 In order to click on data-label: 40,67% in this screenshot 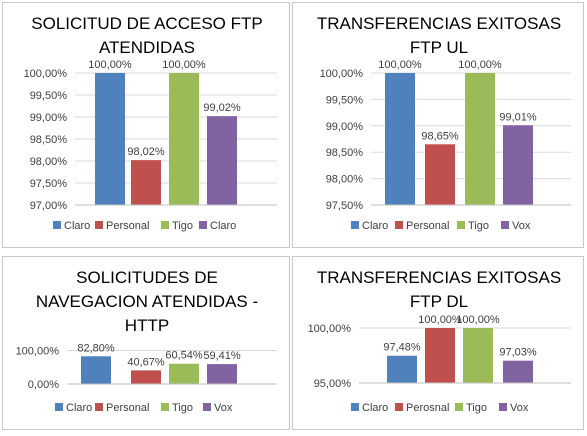, I will do `click(146, 362)`.